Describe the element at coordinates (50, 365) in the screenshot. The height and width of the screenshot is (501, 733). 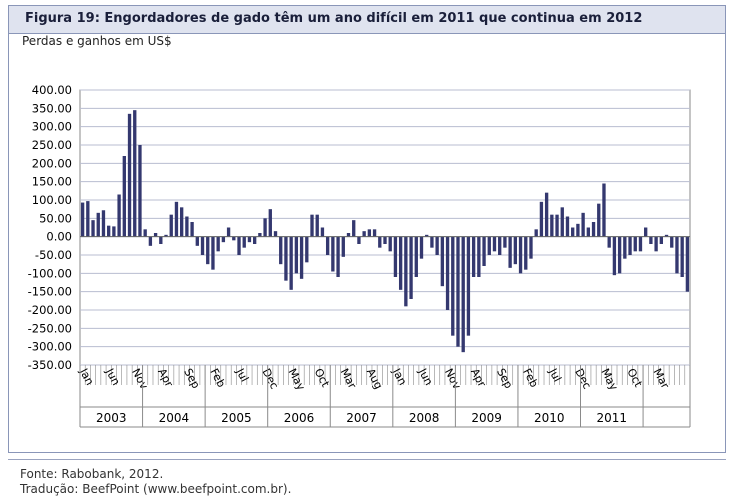
I see `y-tick-label: -350.00` at that location.